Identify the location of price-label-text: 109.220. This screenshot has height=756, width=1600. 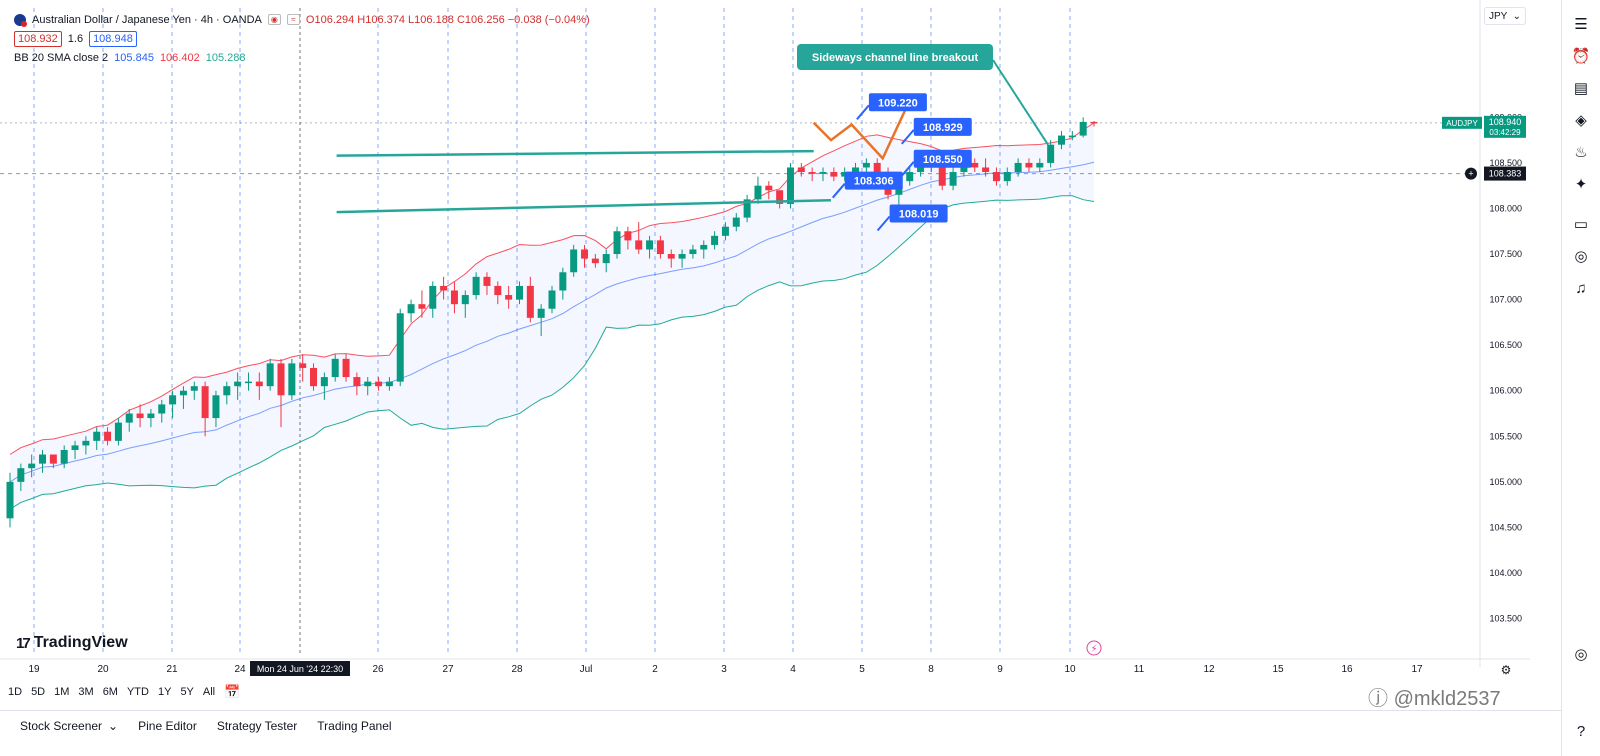
(898, 103).